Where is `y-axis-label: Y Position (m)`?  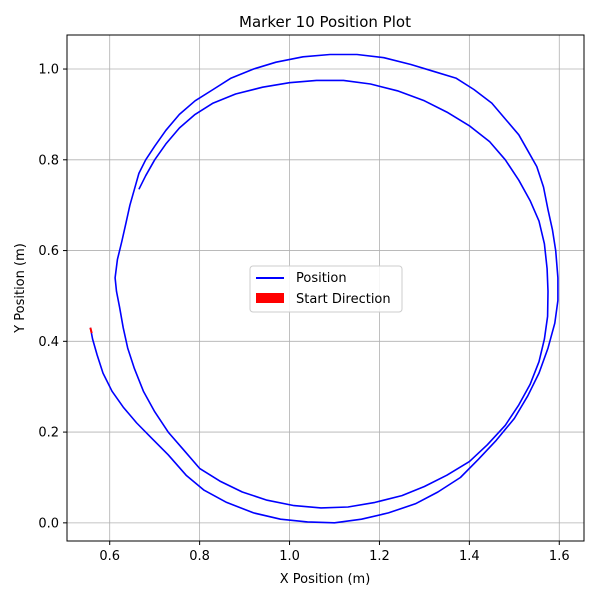
y-axis-label: Y Position (m) is located at coordinates (20, 288).